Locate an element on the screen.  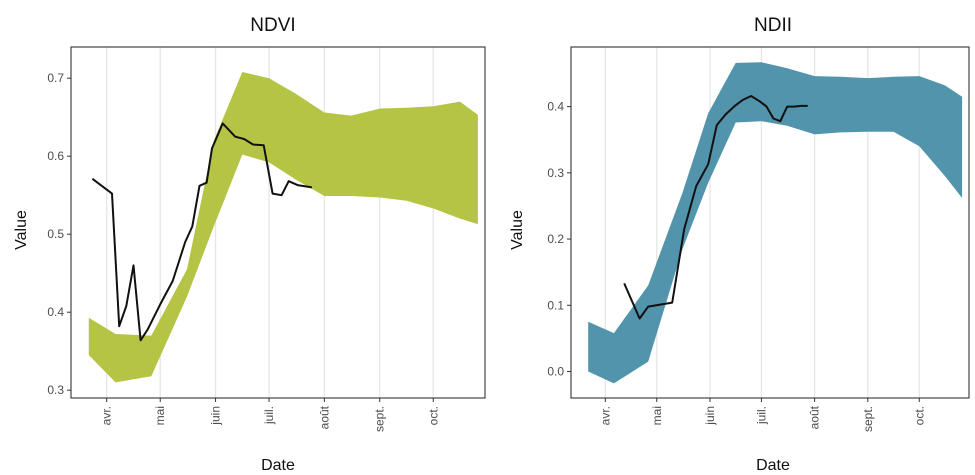
ndii-title: NDII is located at coordinates (773, 25).